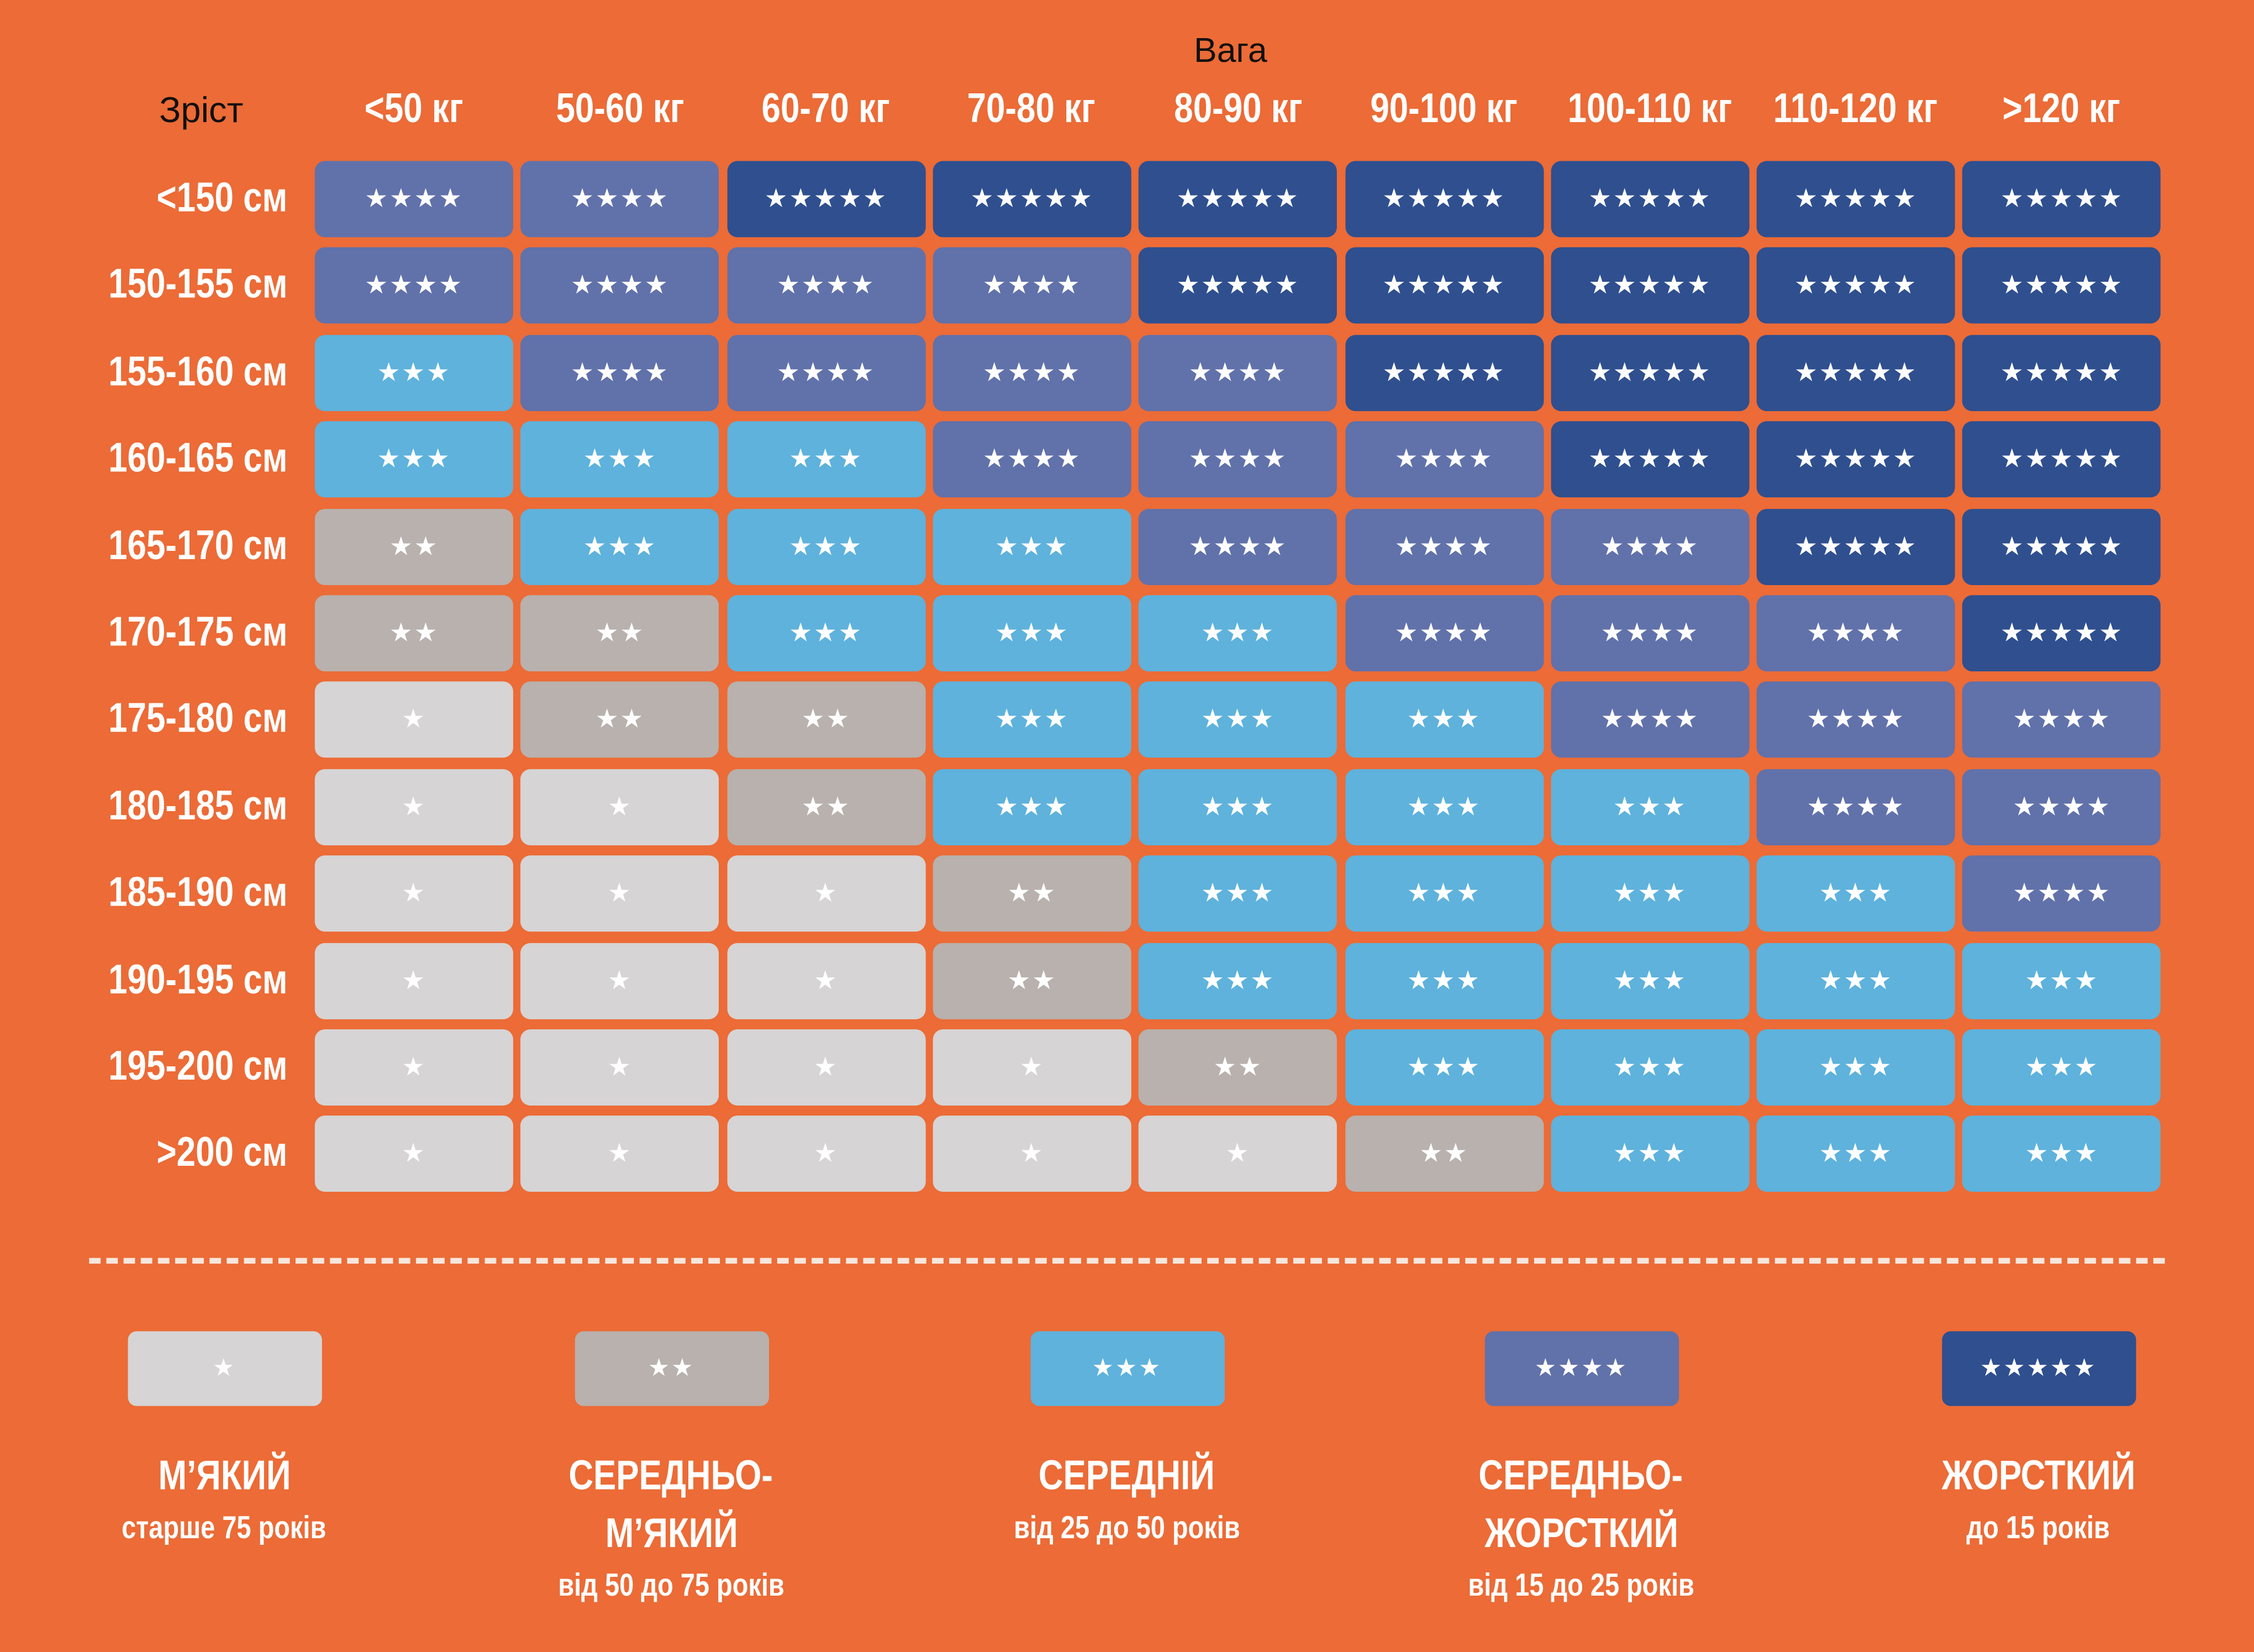  I want to click on row-header: 150-155 см, so click(158, 286).